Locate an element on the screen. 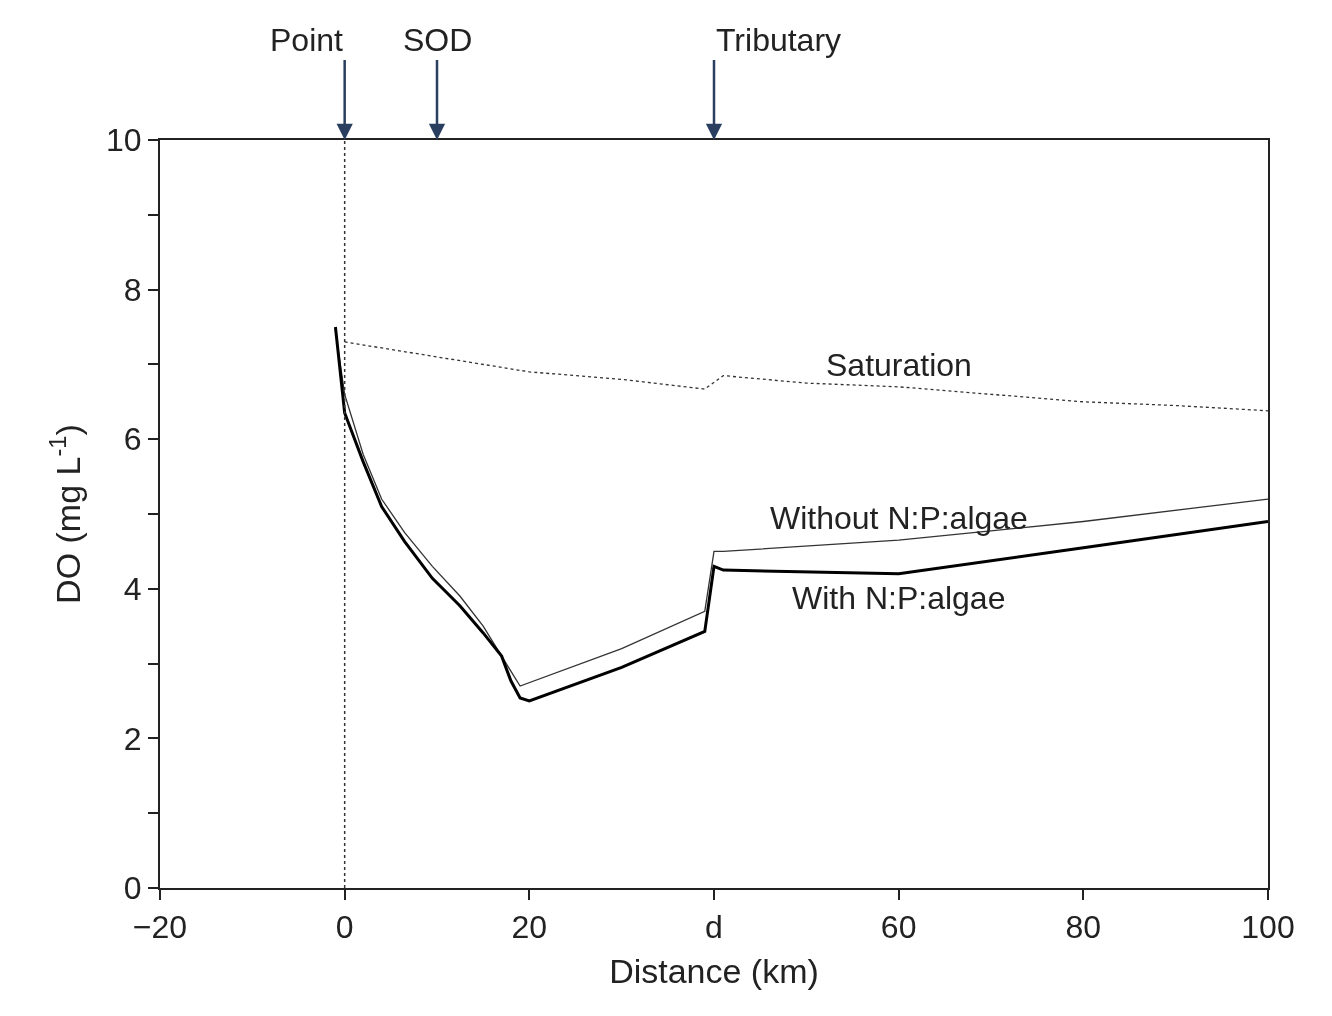 Image resolution: width=1332 pixels, height=1016 pixels. x-tick-label: 0 is located at coordinates (344, 927).